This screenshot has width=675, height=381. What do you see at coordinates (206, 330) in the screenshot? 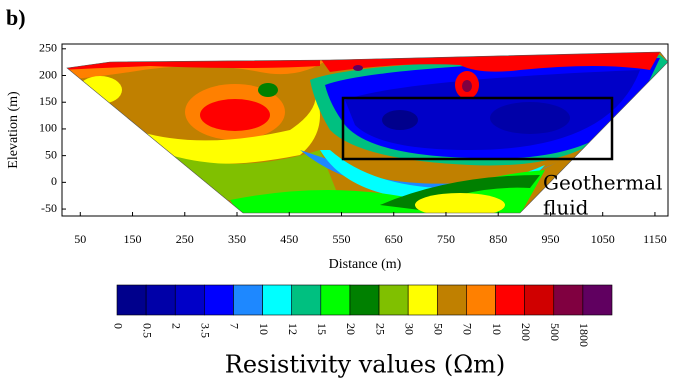
I see `colorbar-label: 3.5` at bounding box center [206, 330].